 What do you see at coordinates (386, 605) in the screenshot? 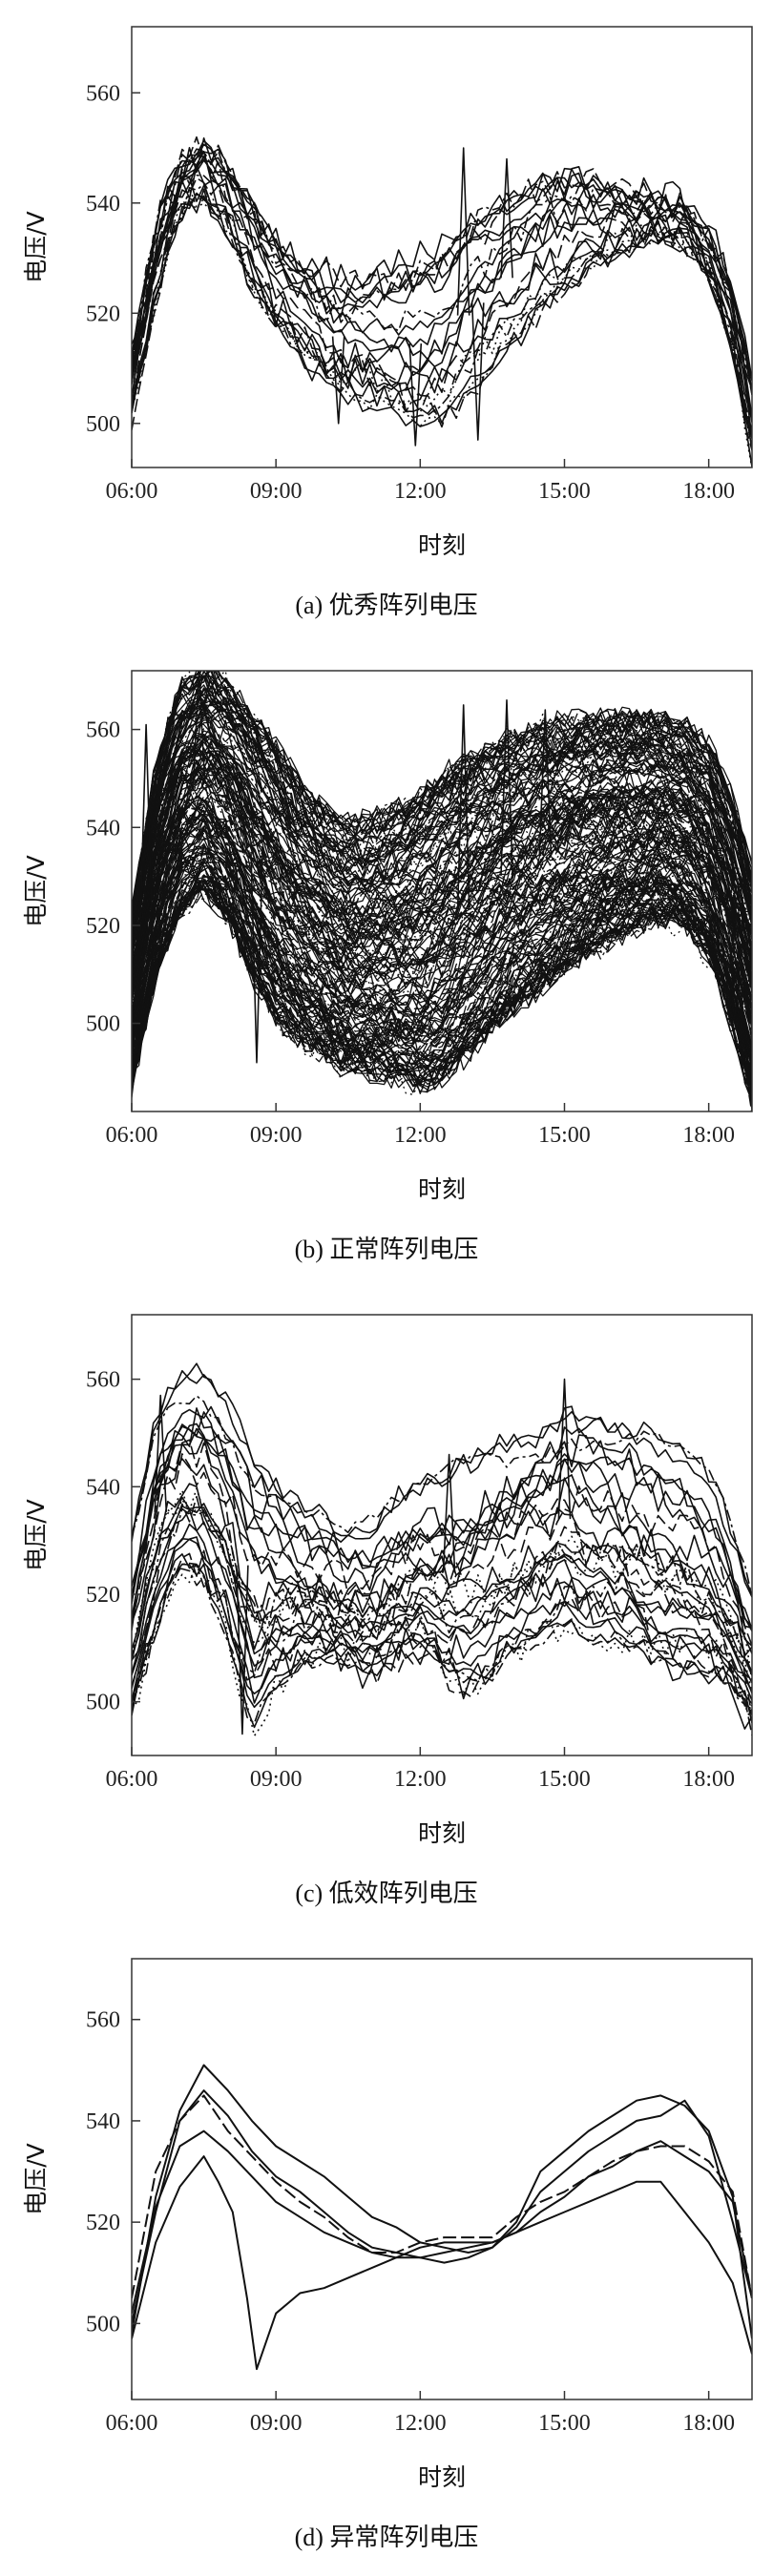
I see `chart-caption-a: (a) 优秀阵列电压` at bounding box center [386, 605].